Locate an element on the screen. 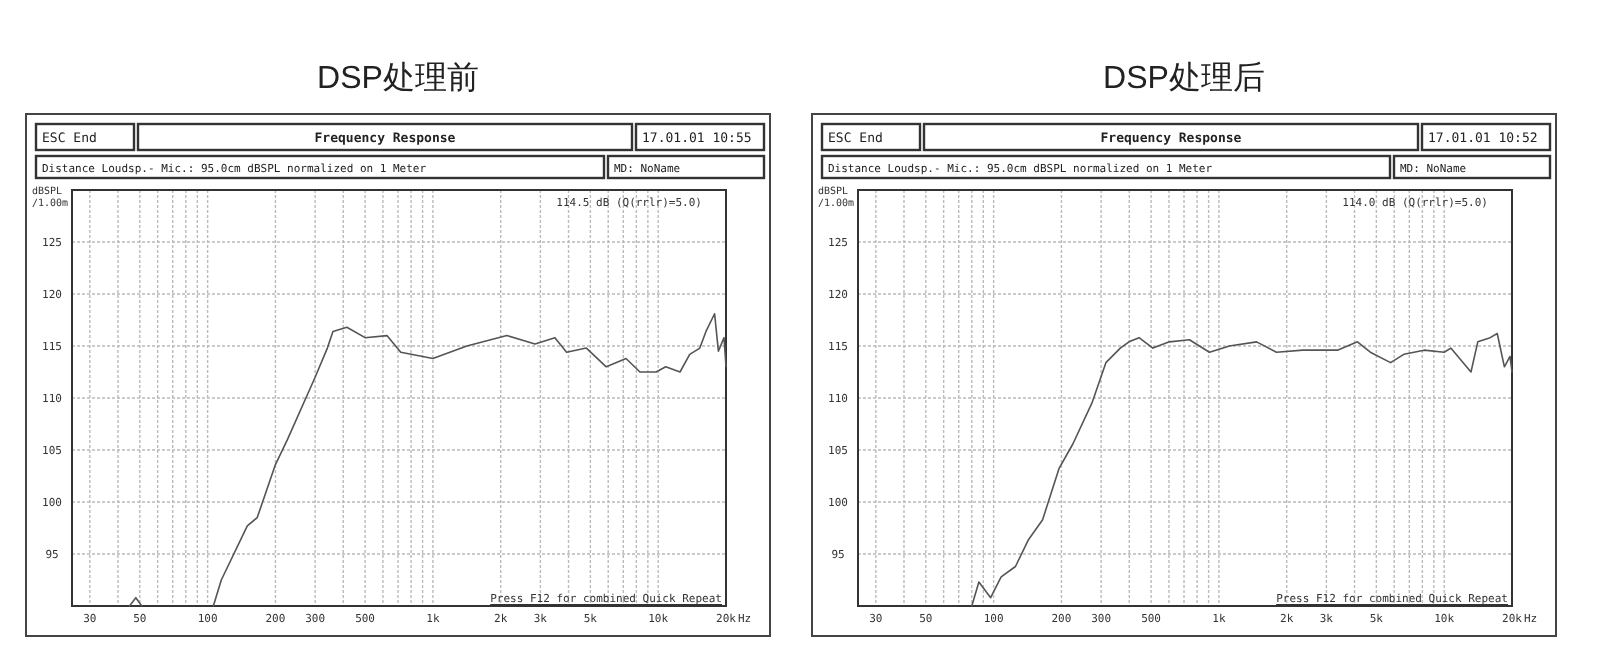  chart-title: DSP处理前 is located at coordinates (398, 78).